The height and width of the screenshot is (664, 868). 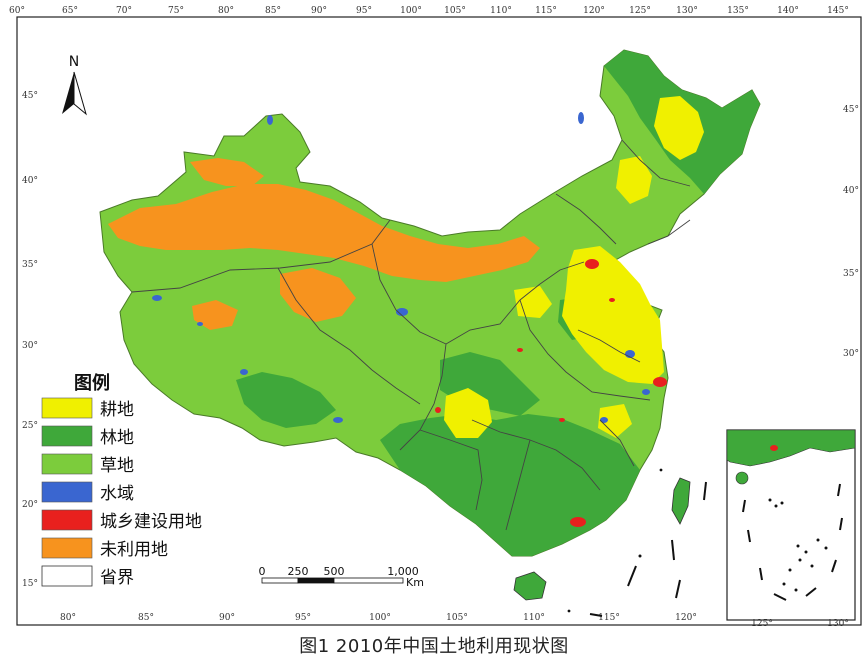 I want to click on inset-hainan, so click(x=742, y=478).